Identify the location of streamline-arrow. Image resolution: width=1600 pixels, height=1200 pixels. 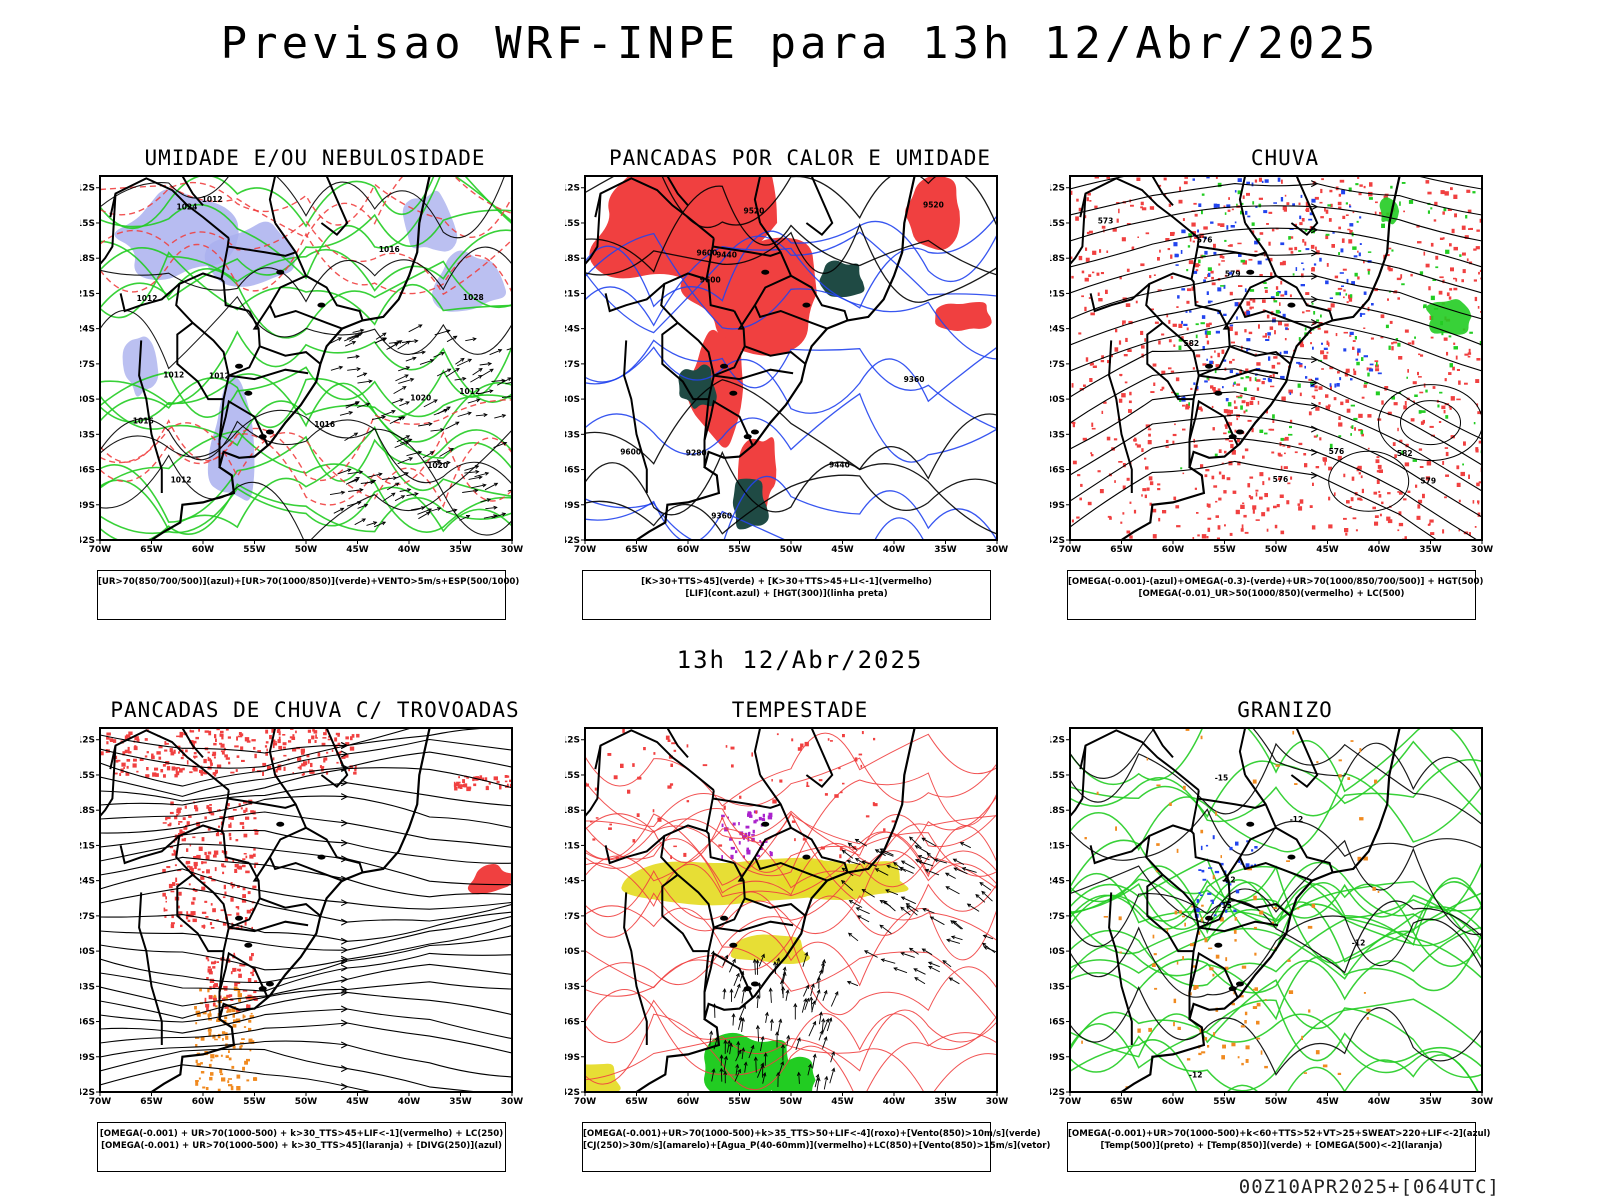
(344, 1069).